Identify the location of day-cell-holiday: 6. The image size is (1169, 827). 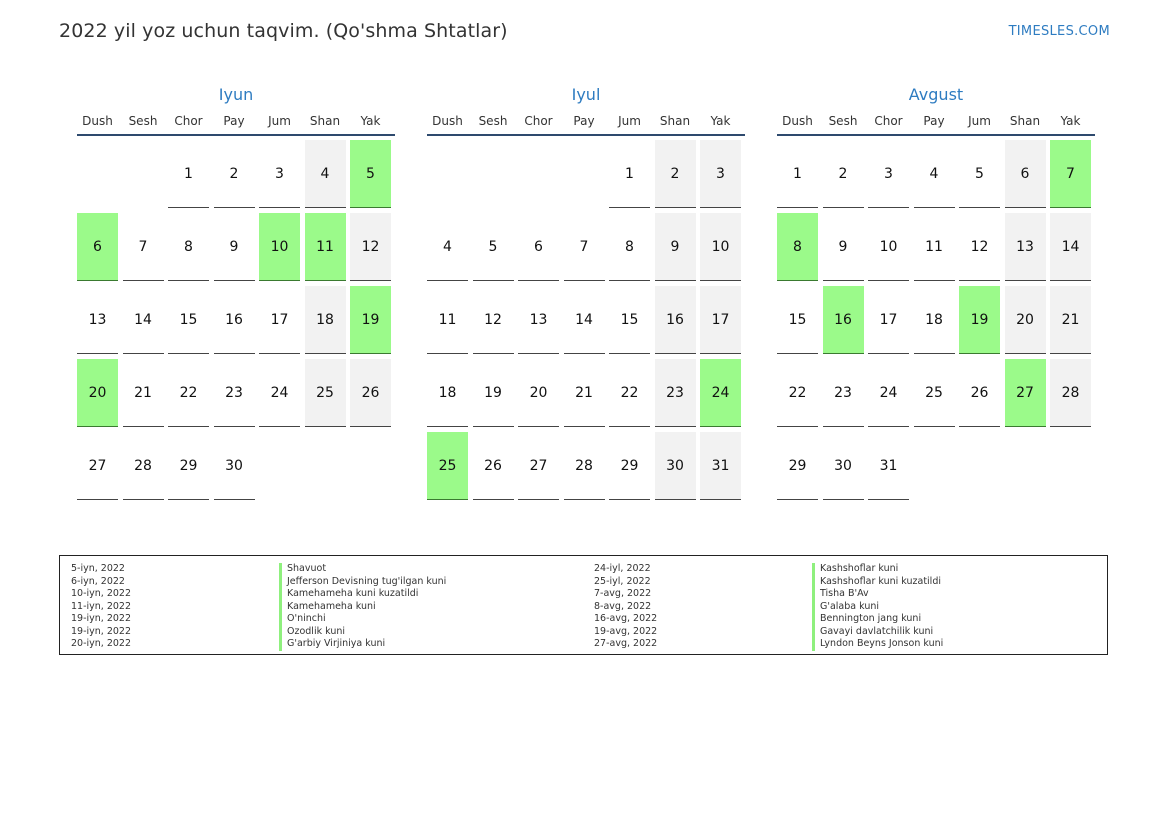
(97, 247).